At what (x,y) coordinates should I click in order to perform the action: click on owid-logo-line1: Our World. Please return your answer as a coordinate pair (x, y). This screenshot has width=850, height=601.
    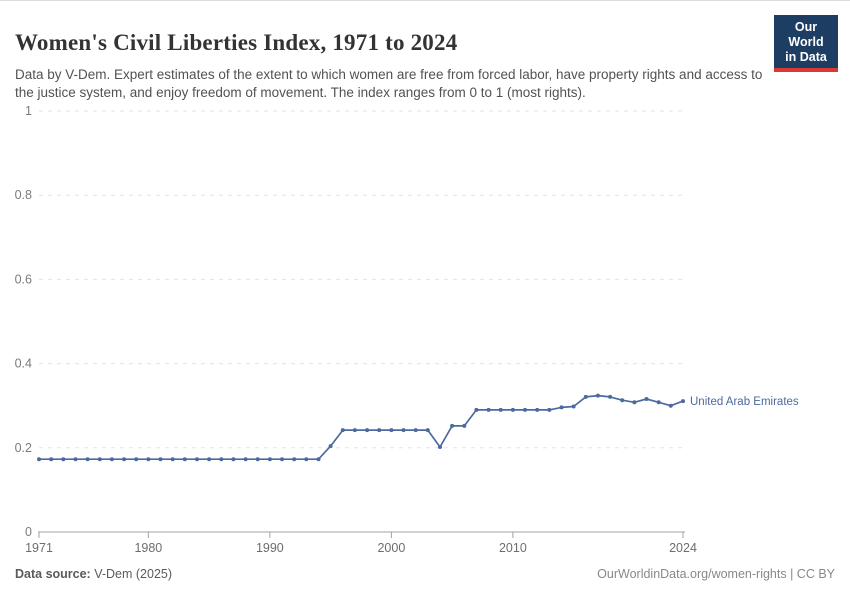
    Looking at the image, I should click on (806, 34).